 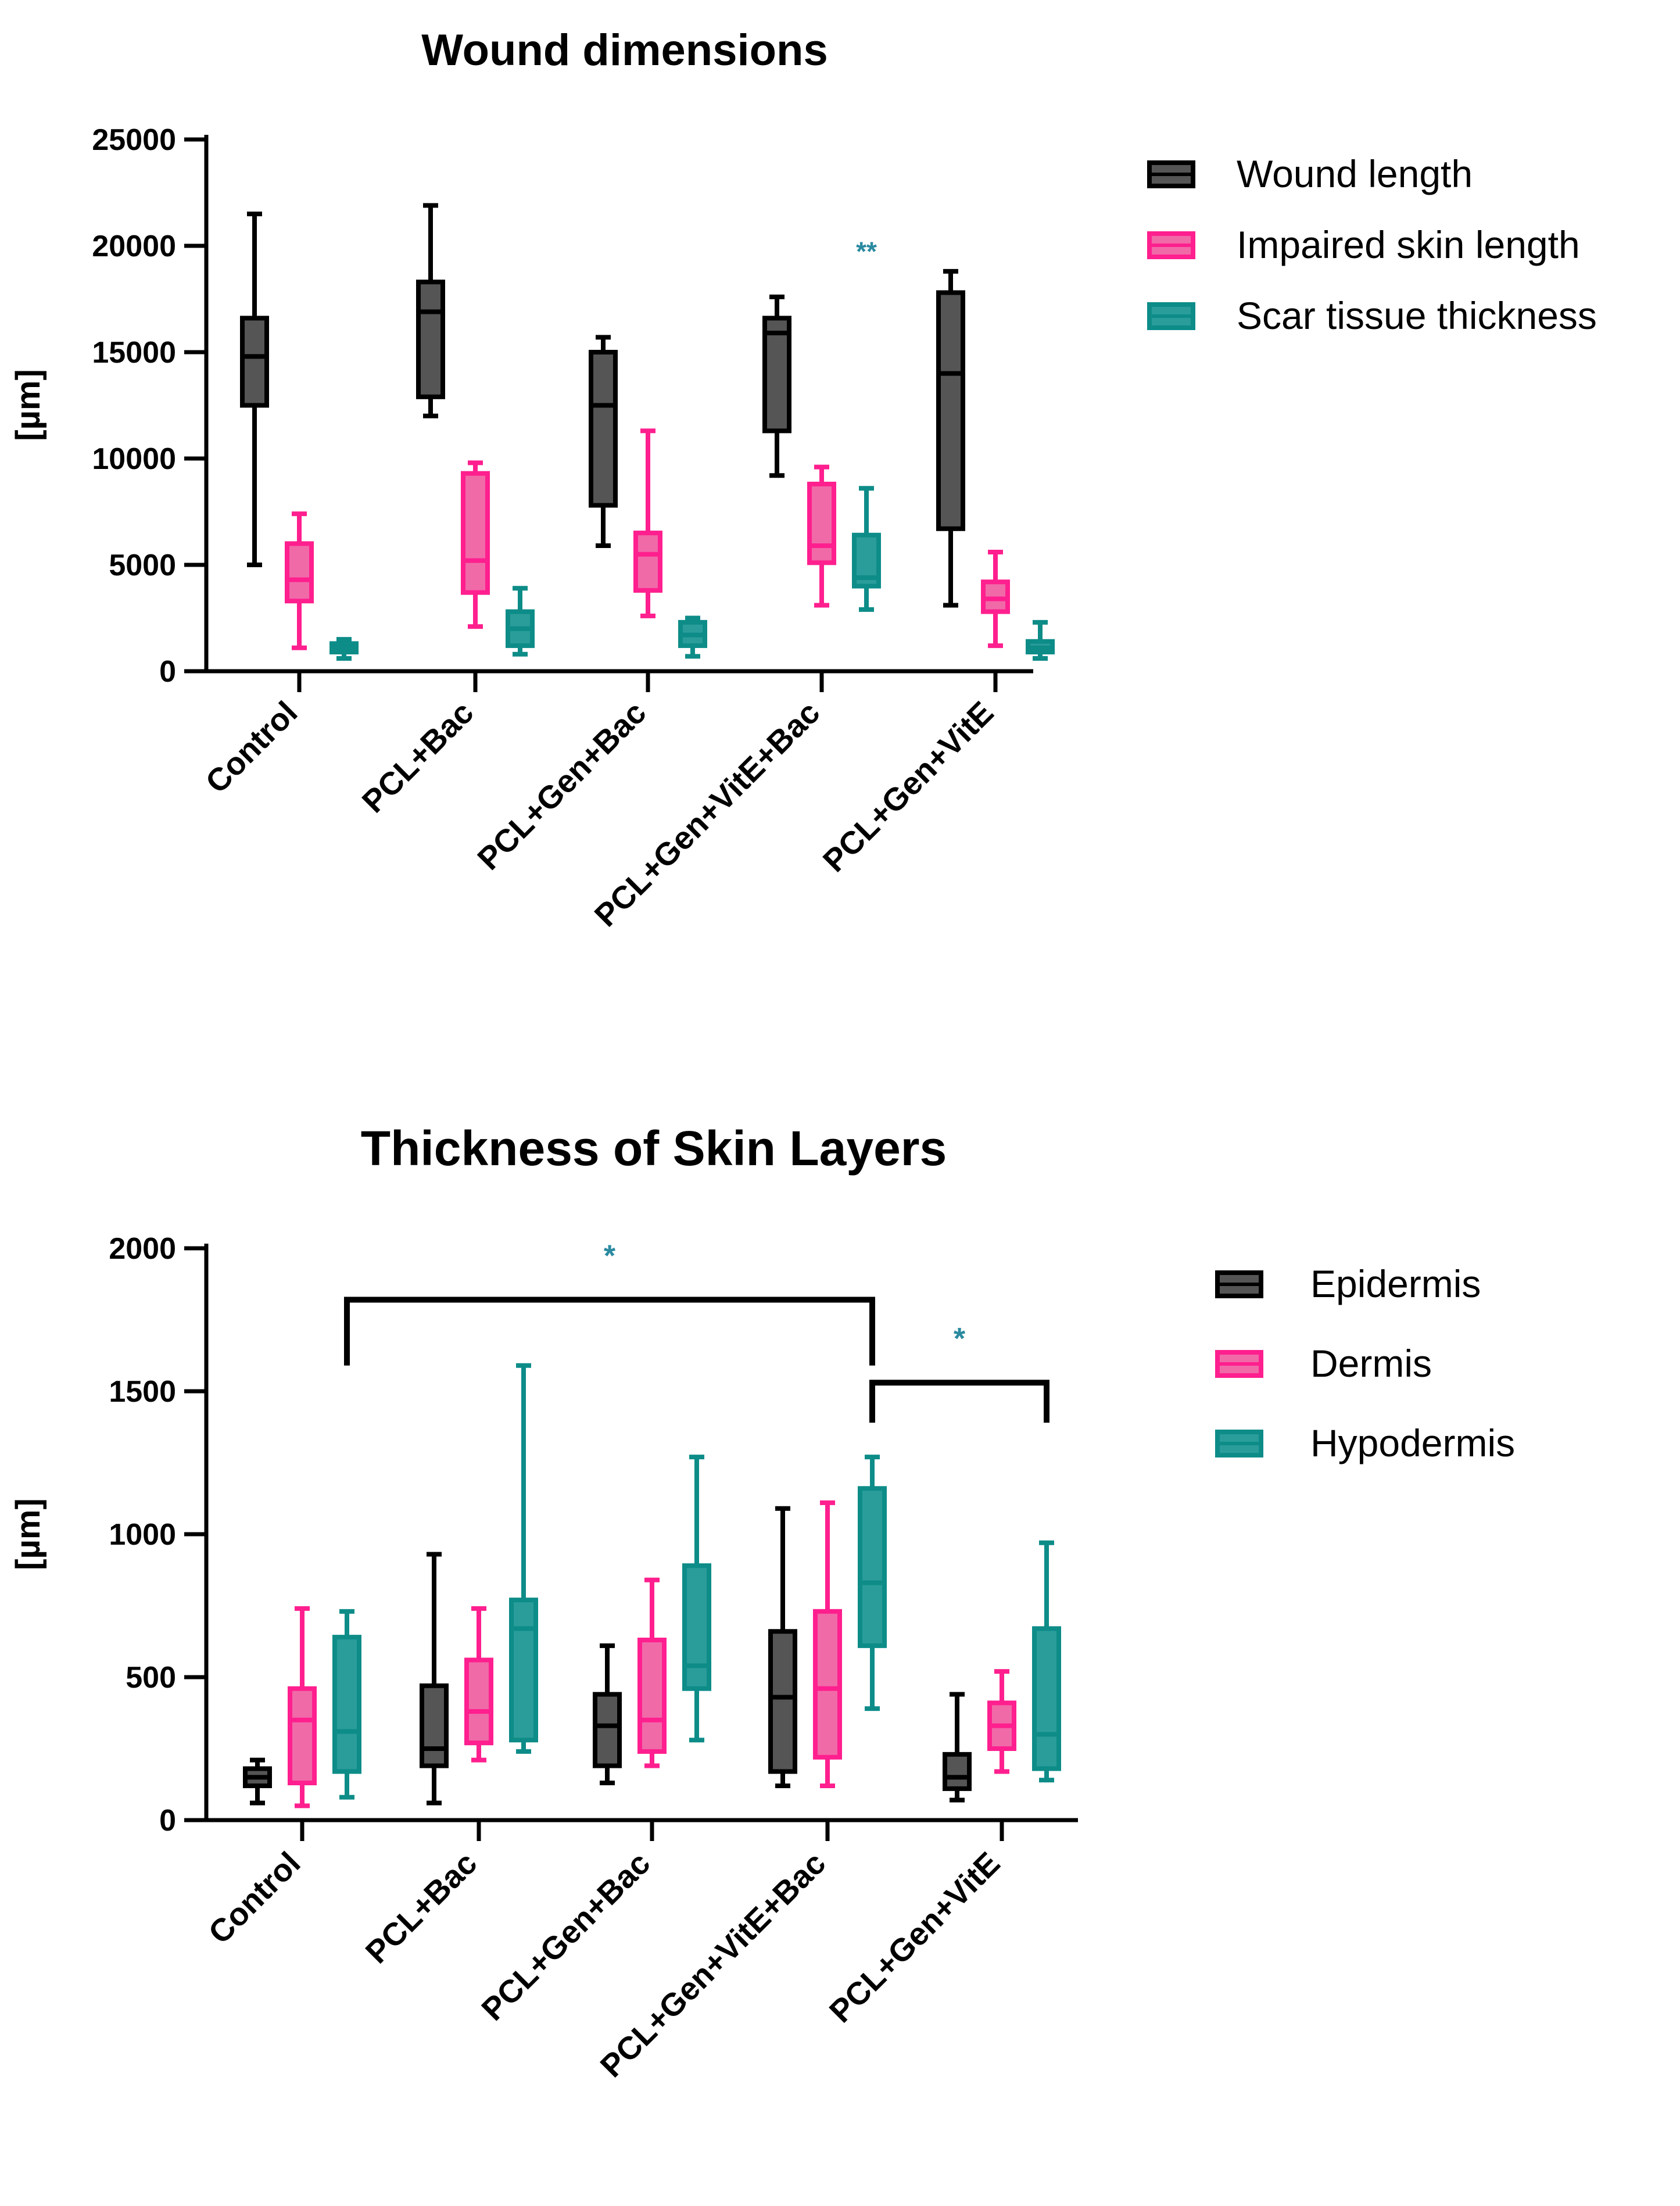 I want to click on y-tick-label: 500, so click(x=151, y=1678).